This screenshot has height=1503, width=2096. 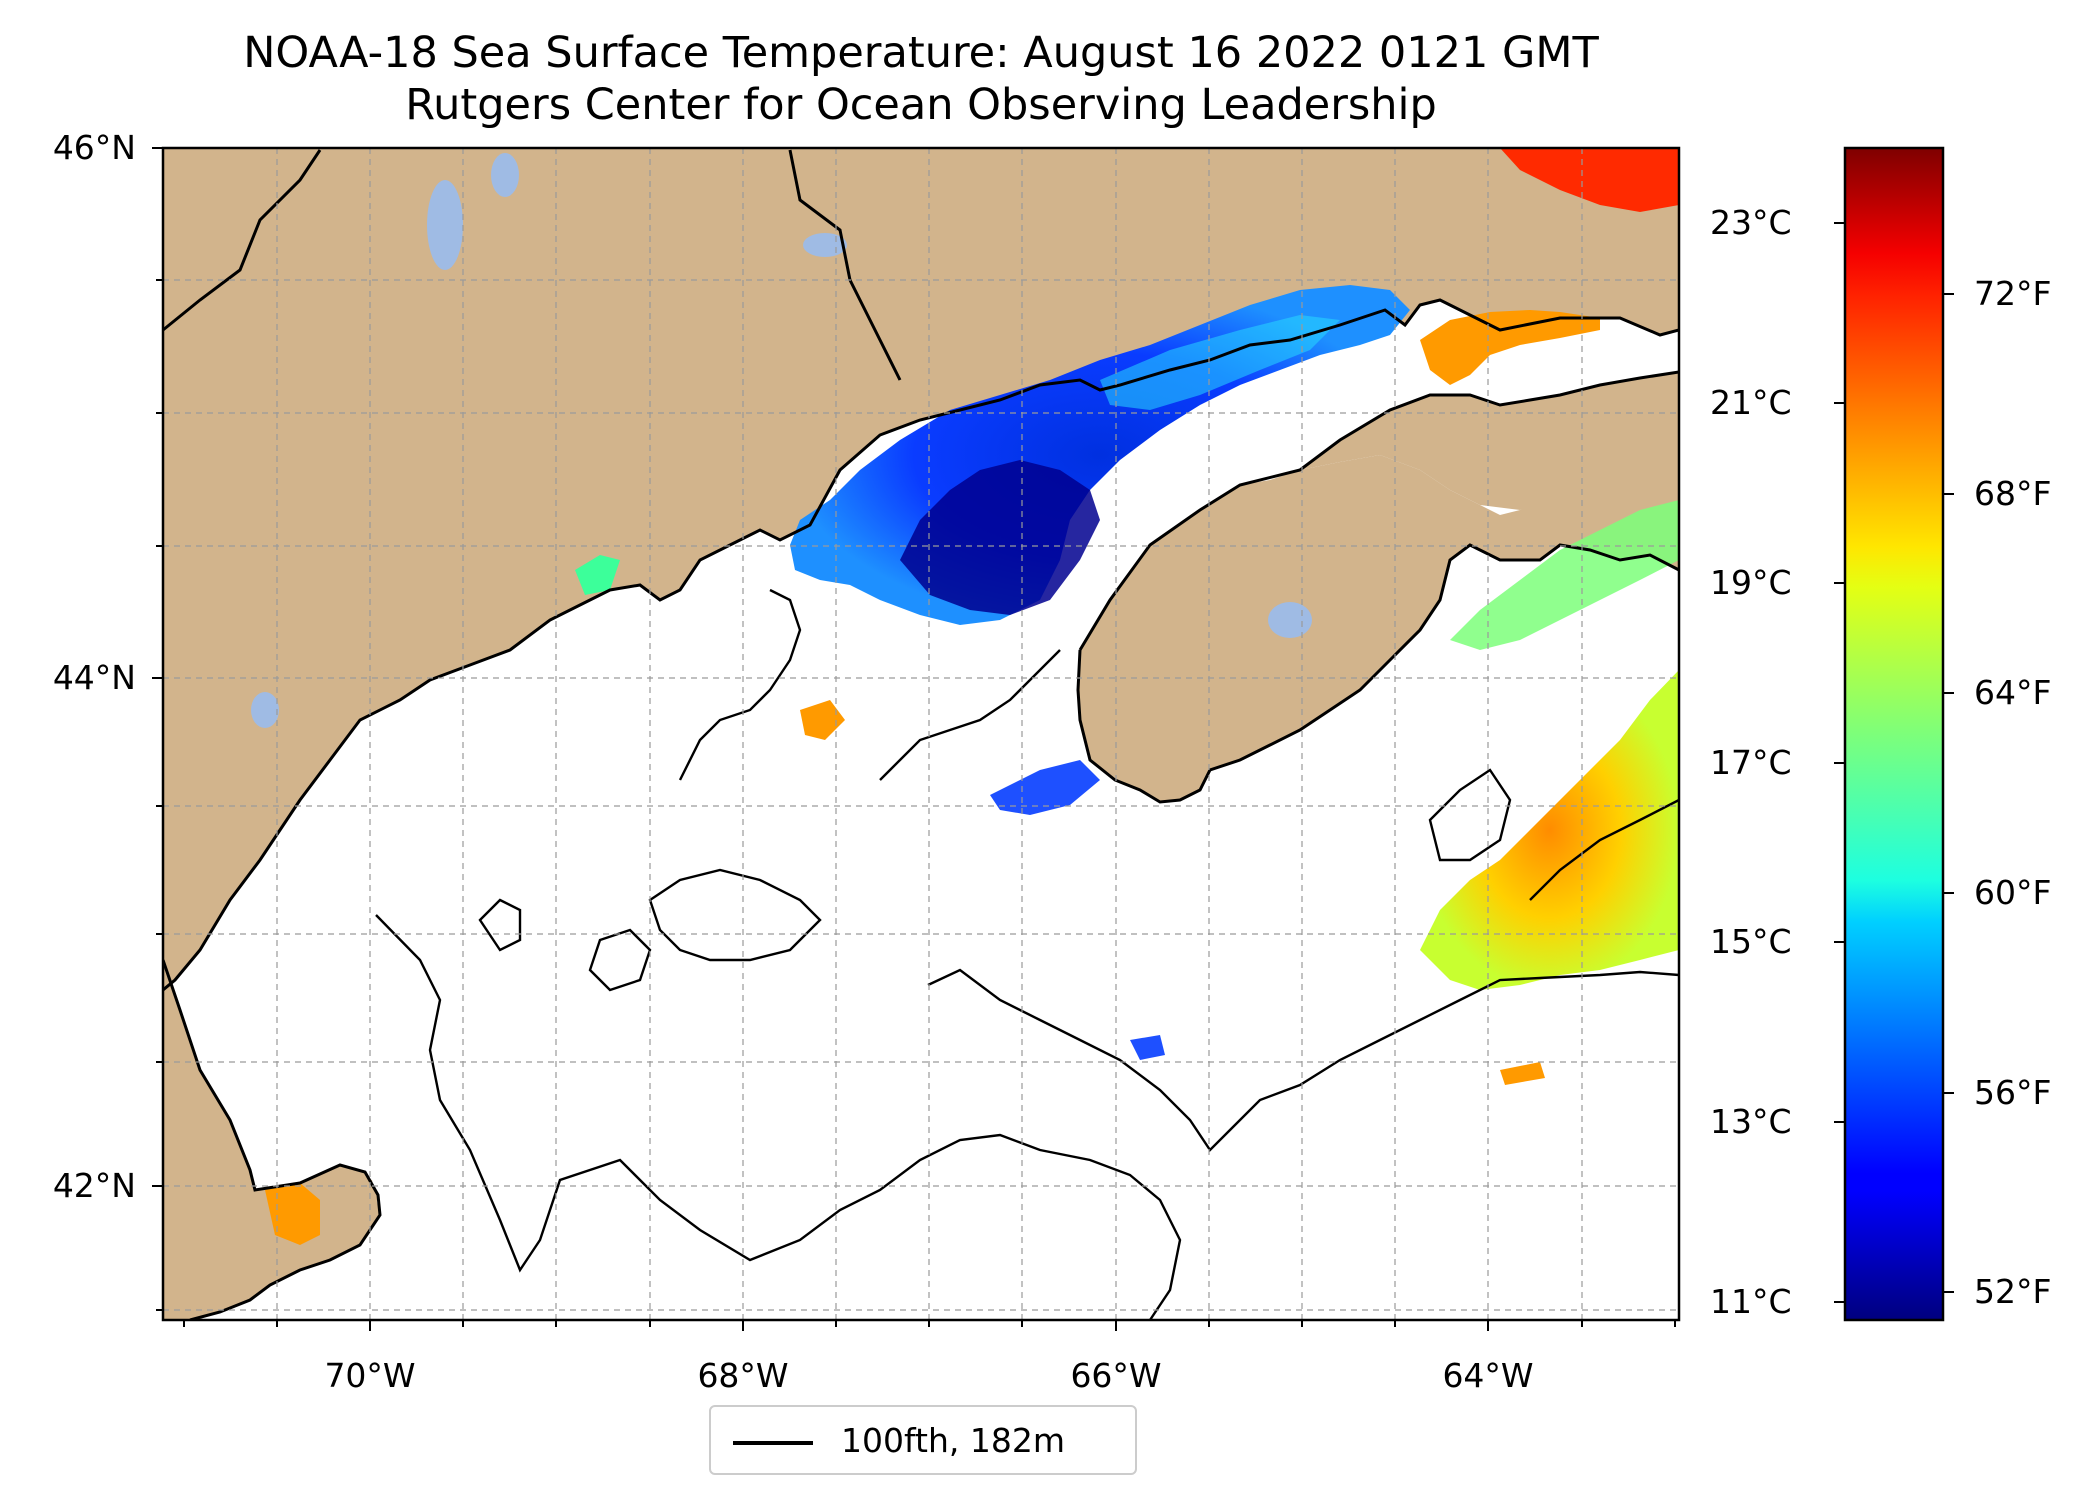 What do you see at coordinates (1564, 575) in the screenshot?
I see `sst-patch-scotian-north` at bounding box center [1564, 575].